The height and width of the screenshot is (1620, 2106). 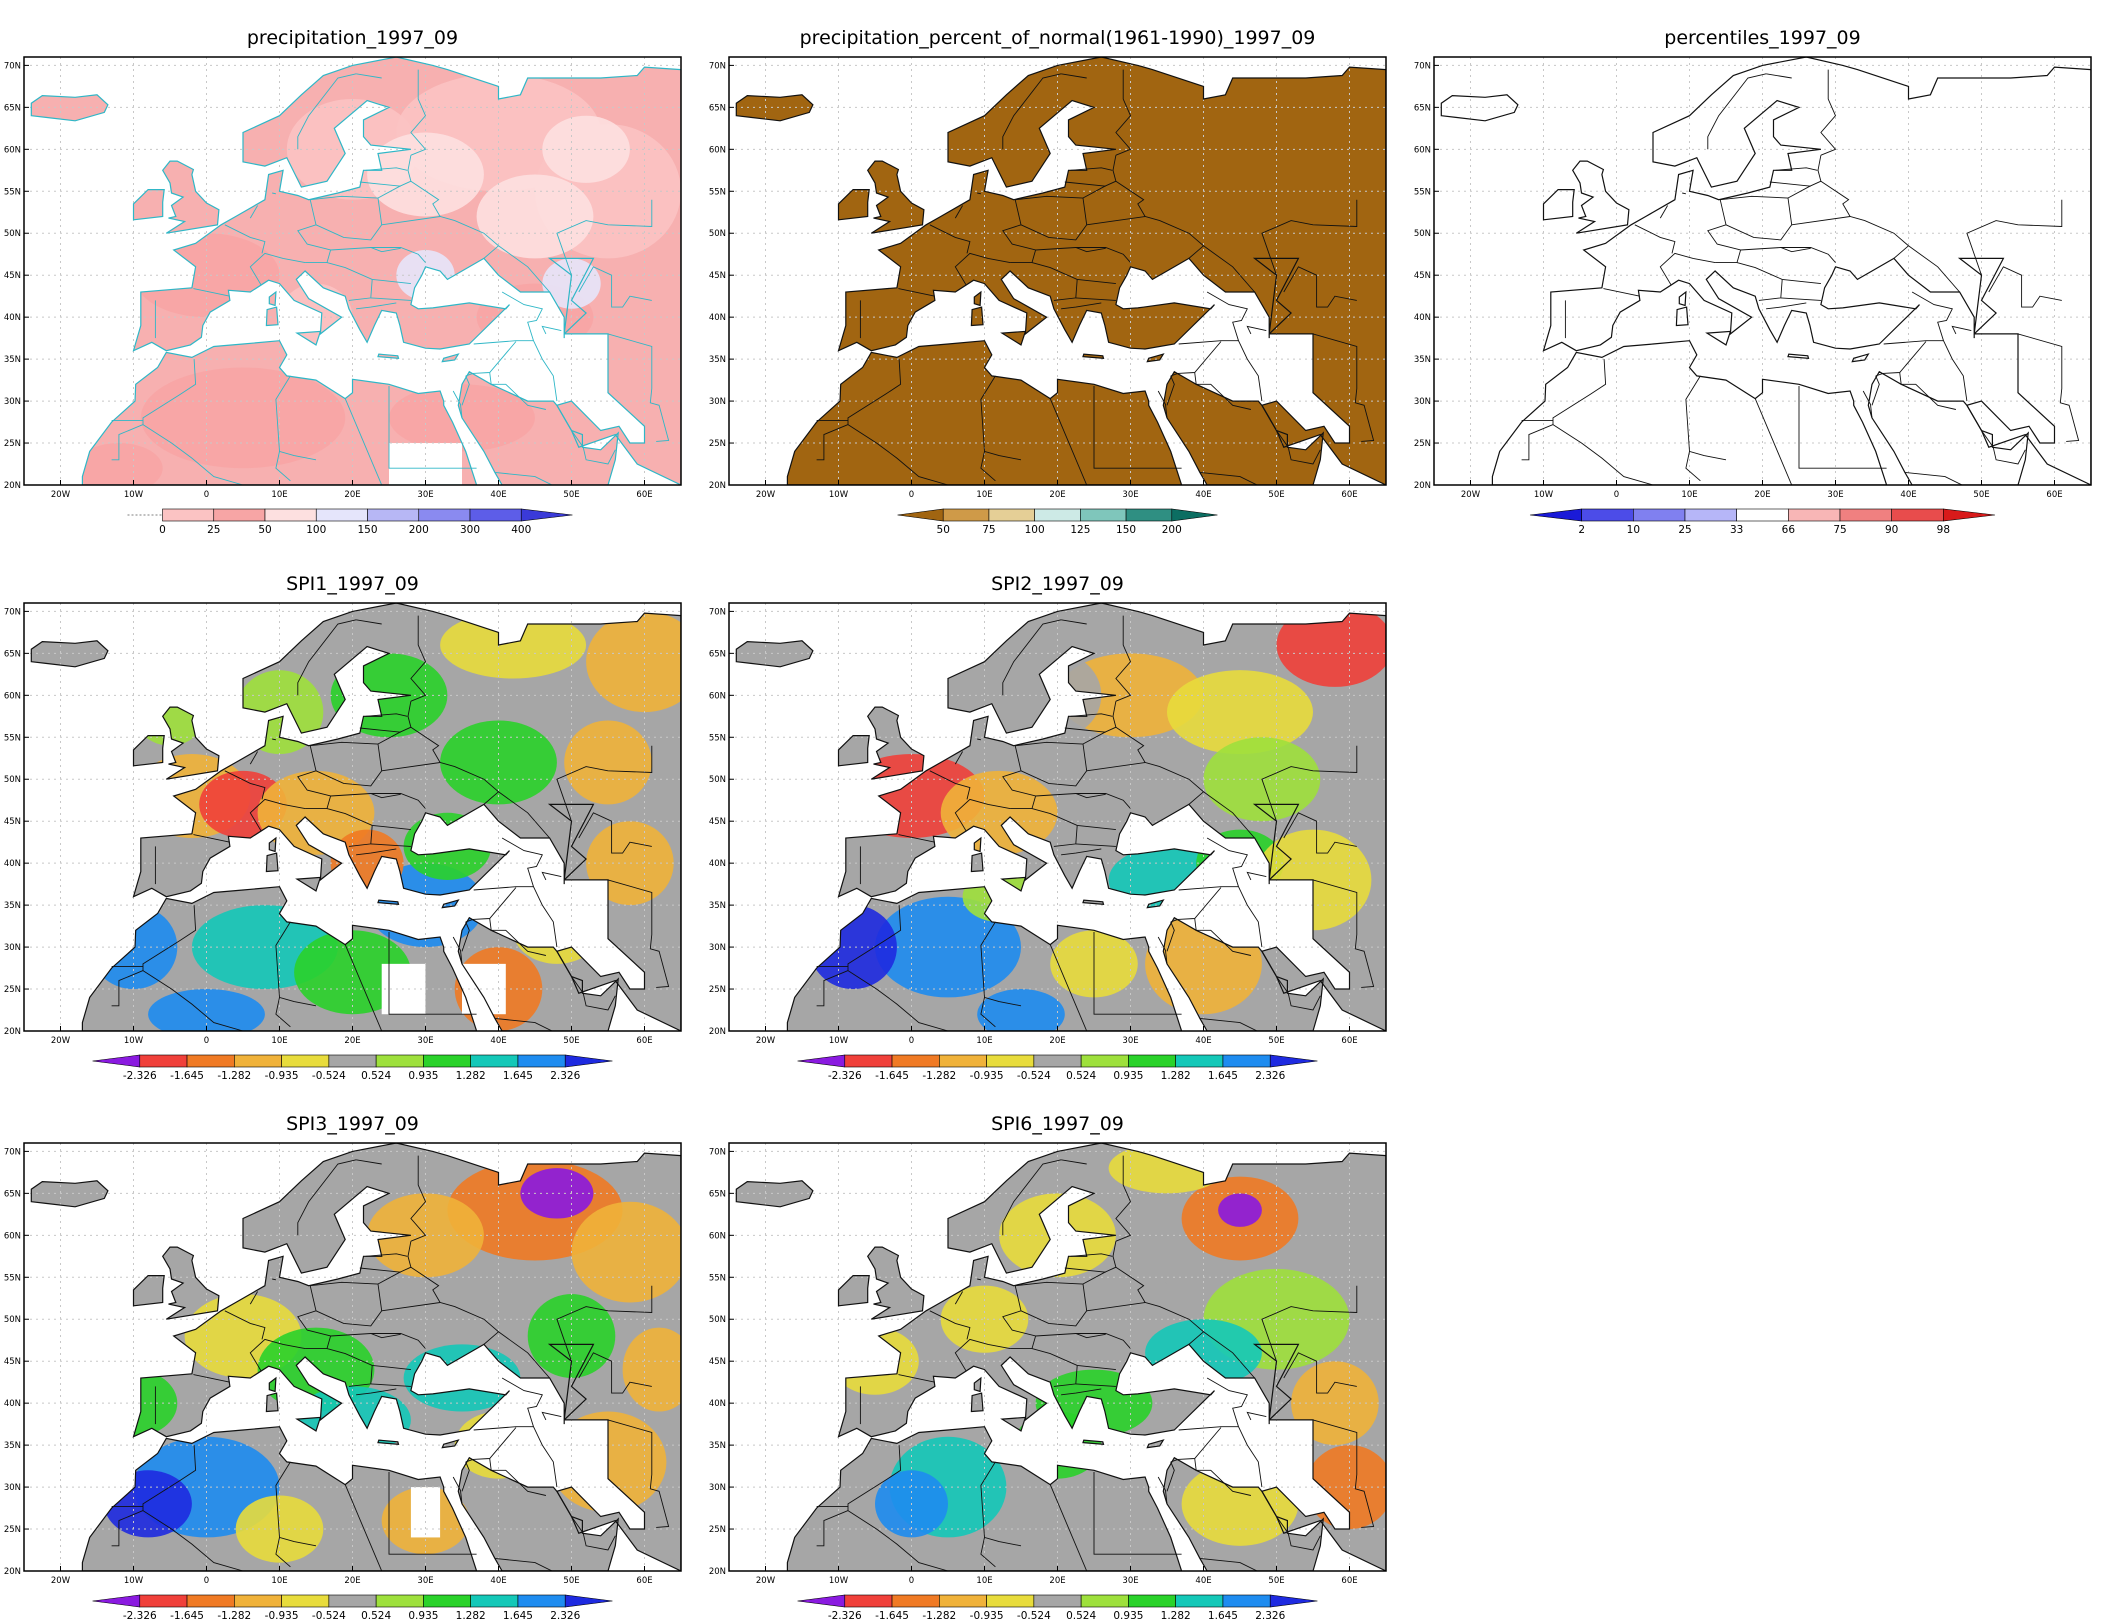 What do you see at coordinates (717, 66) in the screenshot?
I see `lat-tick-label: 70N` at bounding box center [717, 66].